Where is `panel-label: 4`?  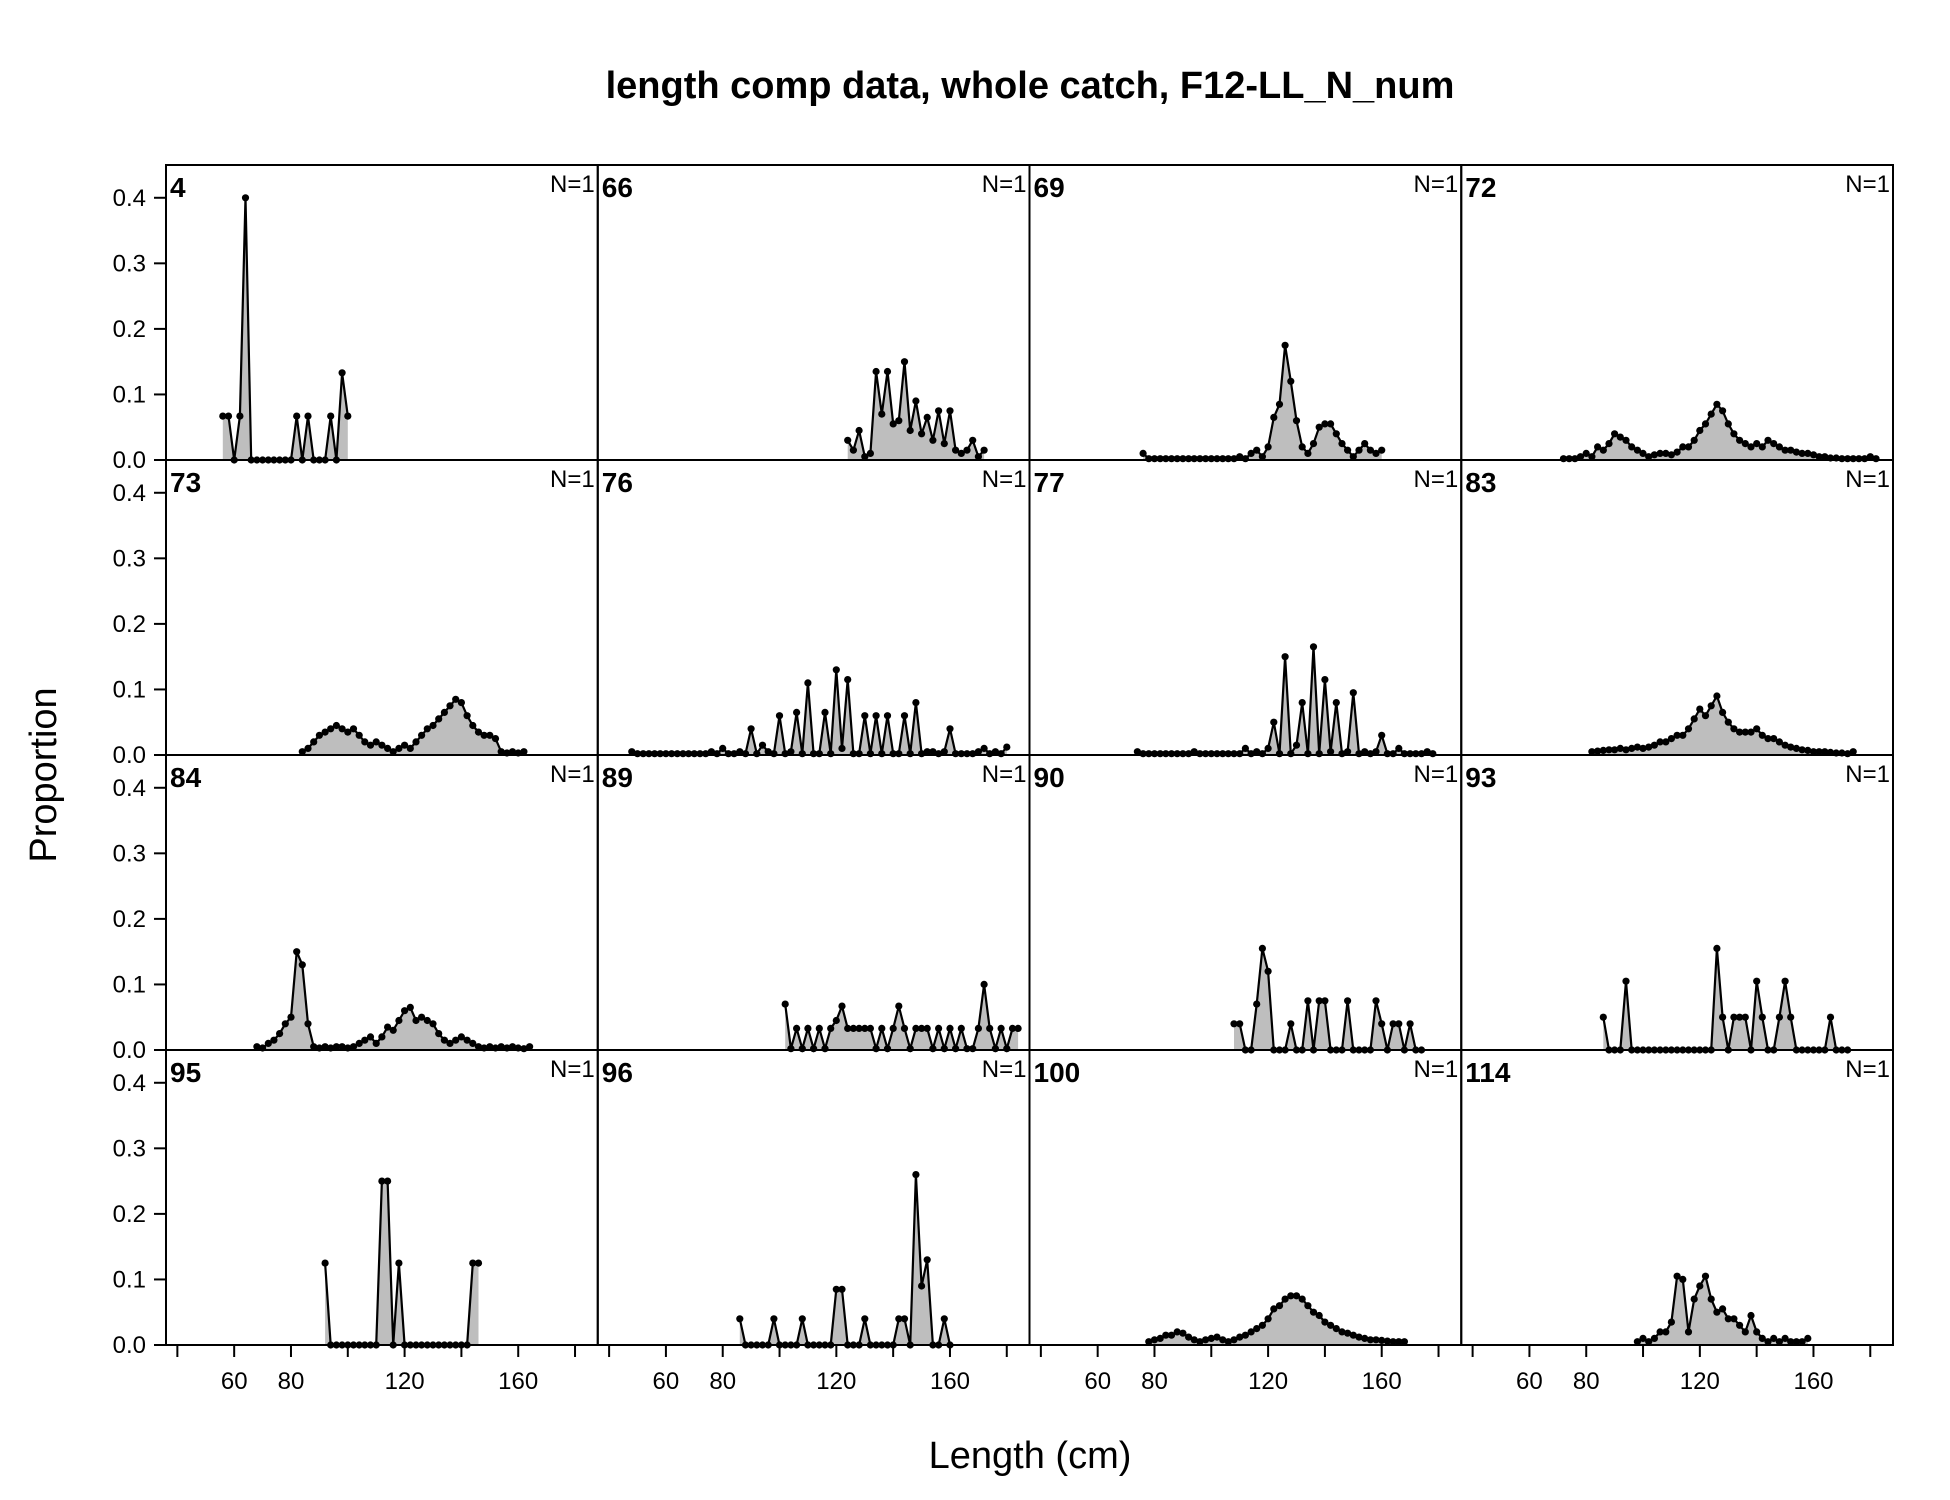
panel-label: 4 is located at coordinates (178, 187).